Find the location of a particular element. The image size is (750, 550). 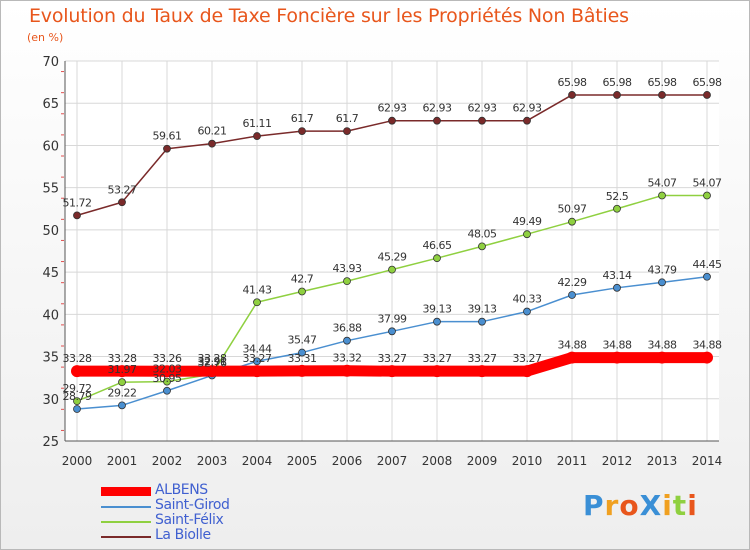

legend-swatch-saint-felix is located at coordinates (126, 522).